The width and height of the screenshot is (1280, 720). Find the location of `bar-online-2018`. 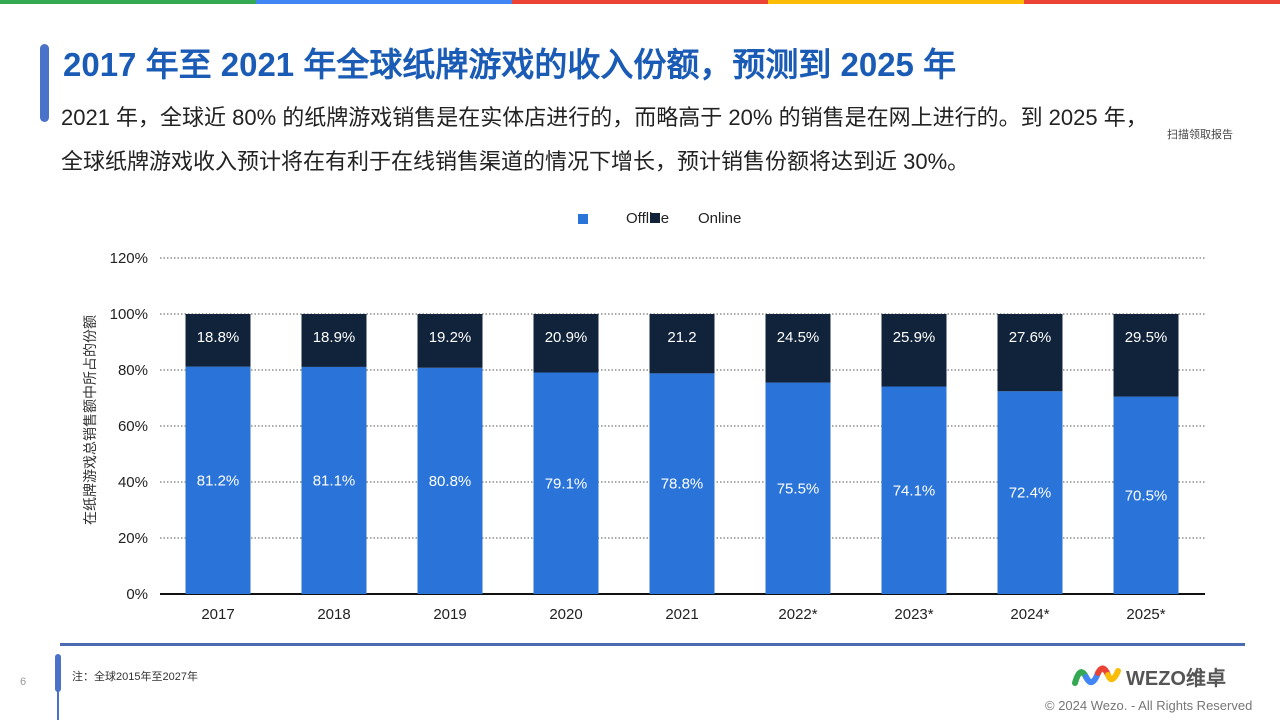

bar-online-2018 is located at coordinates (334, 340).